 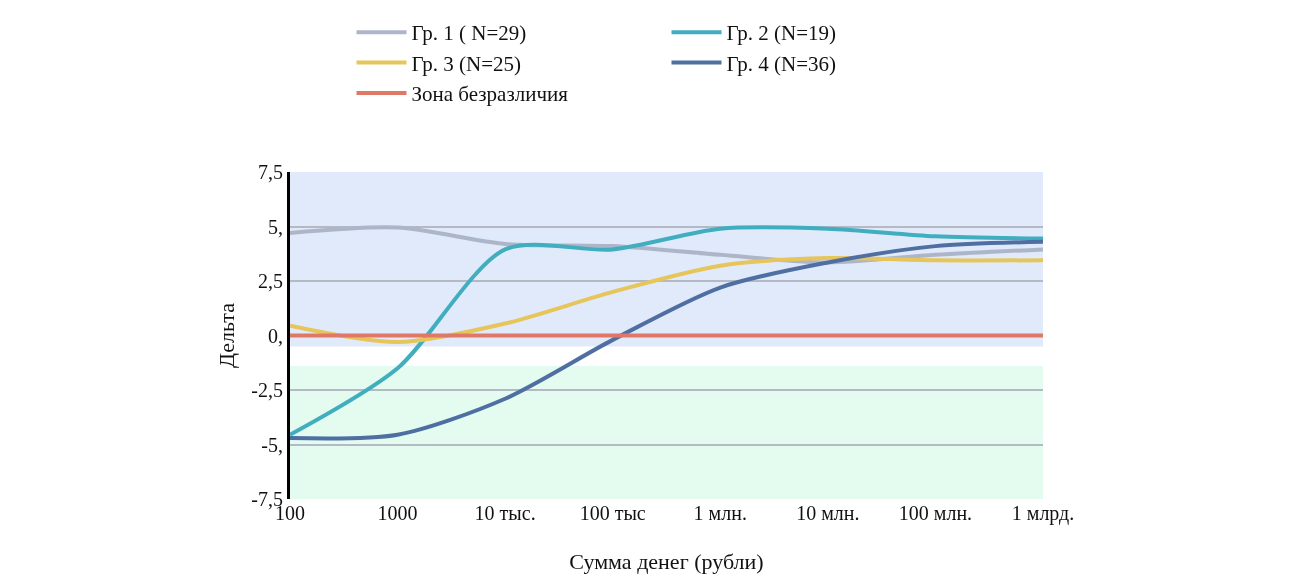 What do you see at coordinates (226, 335) in the screenshot?
I see `y-axis-title: Дельта` at bounding box center [226, 335].